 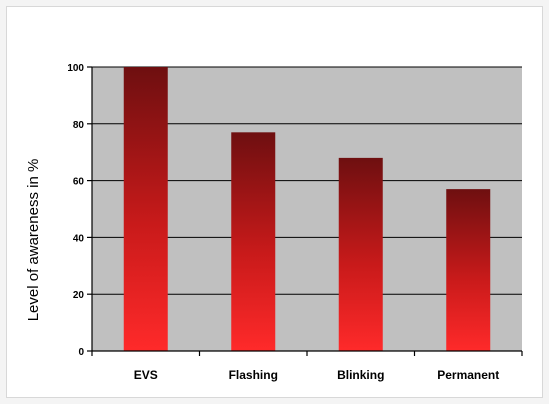 What do you see at coordinates (79, 182) in the screenshot?
I see `y-tick-label-60: 60` at bounding box center [79, 182].